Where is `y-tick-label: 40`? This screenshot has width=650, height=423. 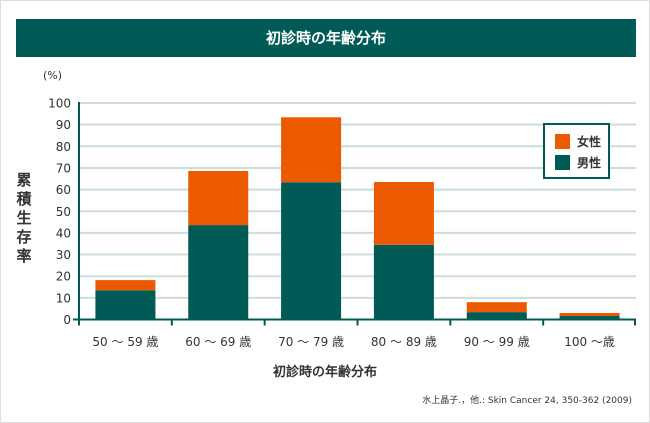 y-tick-label: 40 is located at coordinates (63, 233).